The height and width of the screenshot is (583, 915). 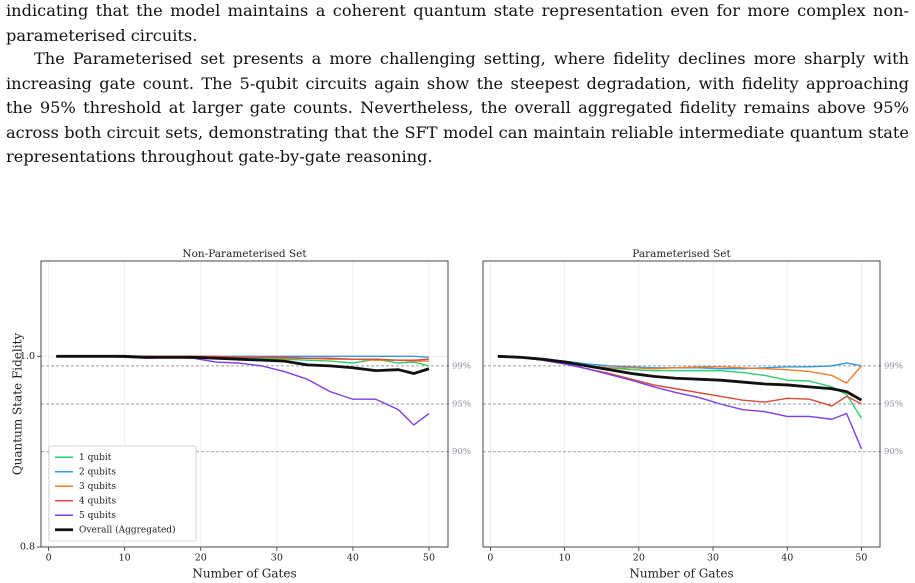 I want to click on y-tick-label: 1.0, so click(x=27, y=356).